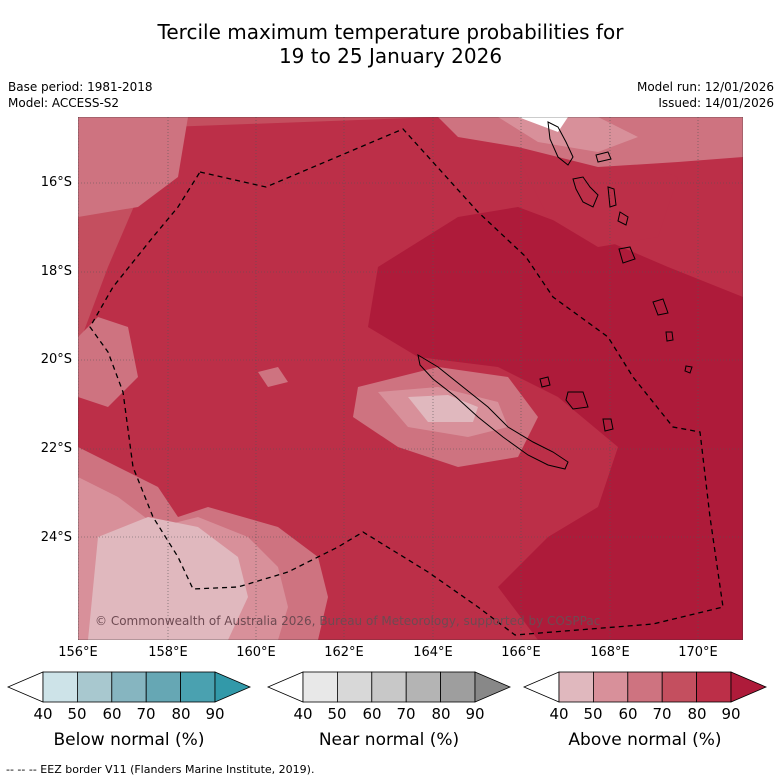  Describe the element at coordinates (77, 714) in the screenshot. I see `cb-below-tick-50: 50` at that location.